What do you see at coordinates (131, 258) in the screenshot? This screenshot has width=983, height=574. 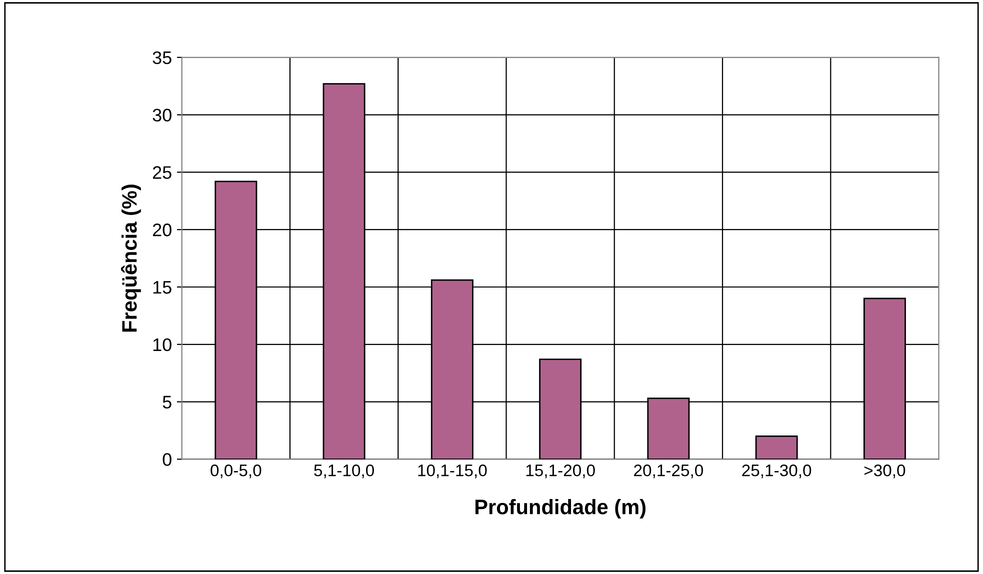 I see `y-axis-title: Freqüência (%)` at bounding box center [131, 258].